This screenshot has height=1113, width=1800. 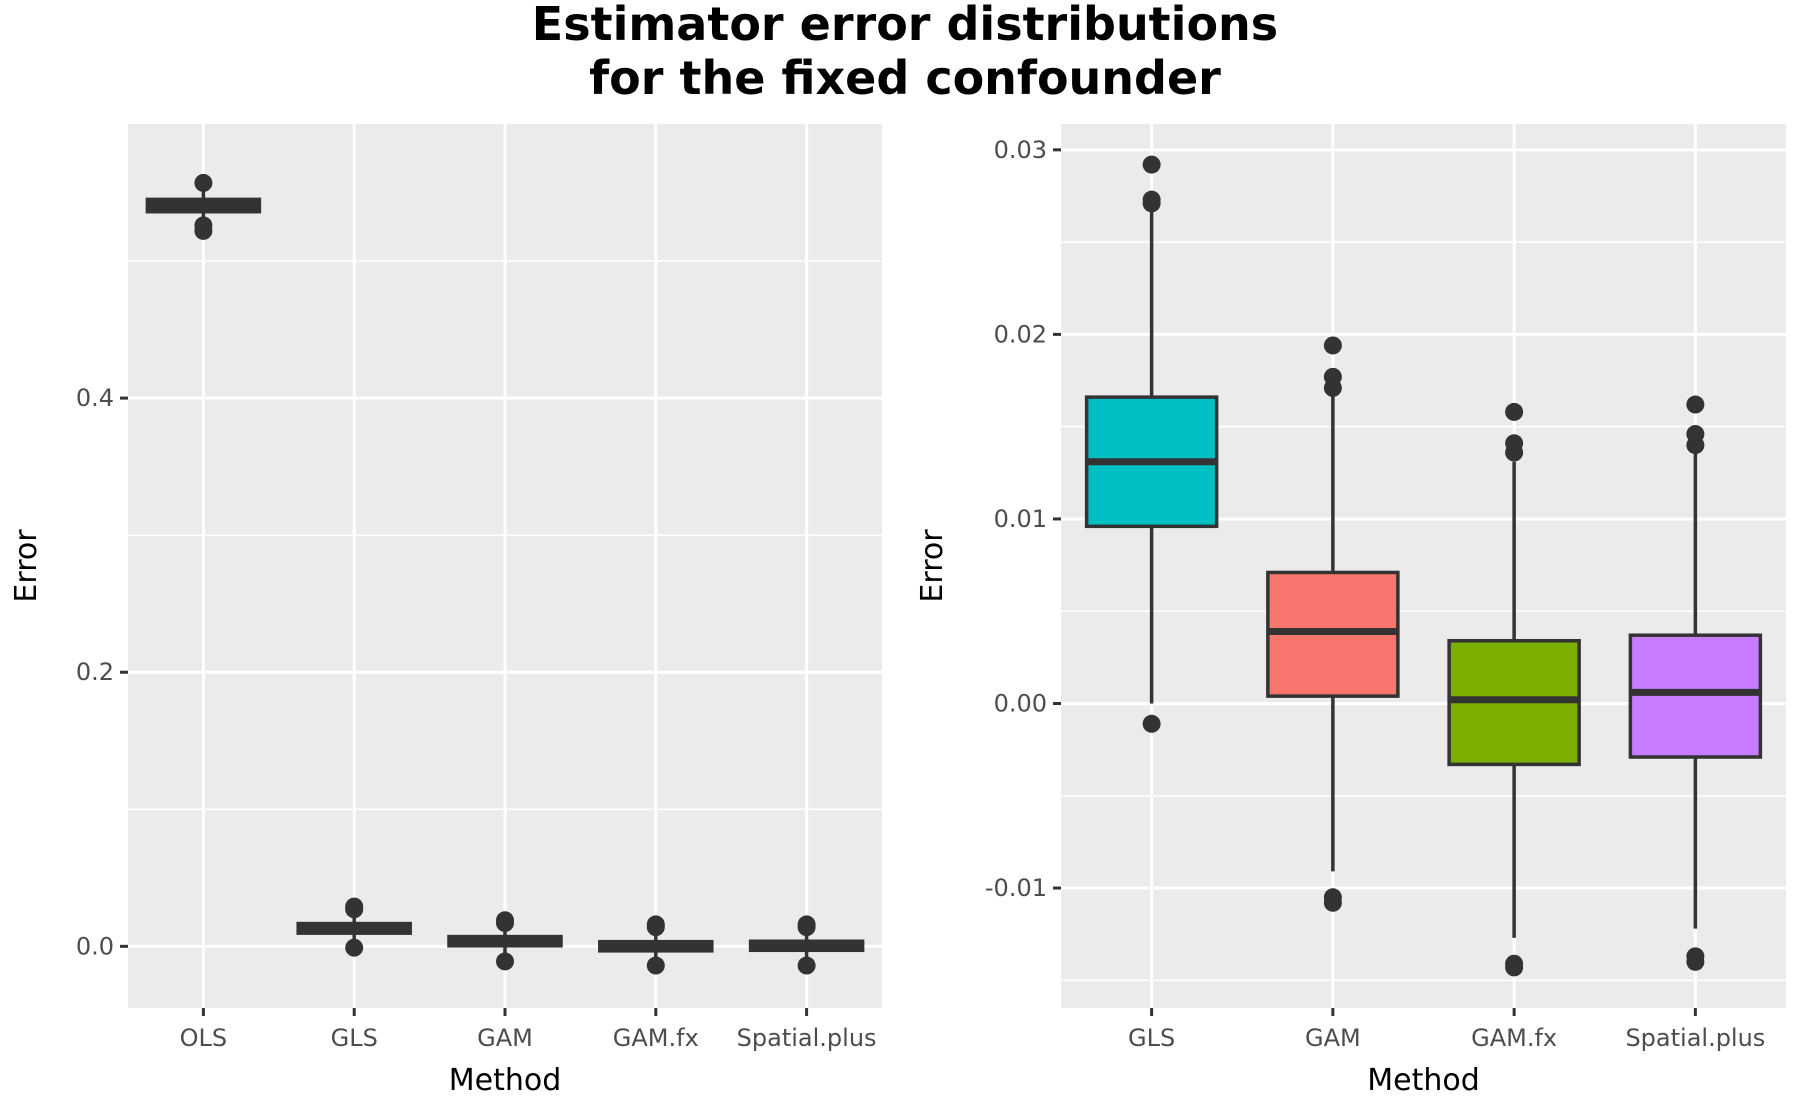 I want to click on y-tick-label: 0.03, so click(x=1020, y=150).